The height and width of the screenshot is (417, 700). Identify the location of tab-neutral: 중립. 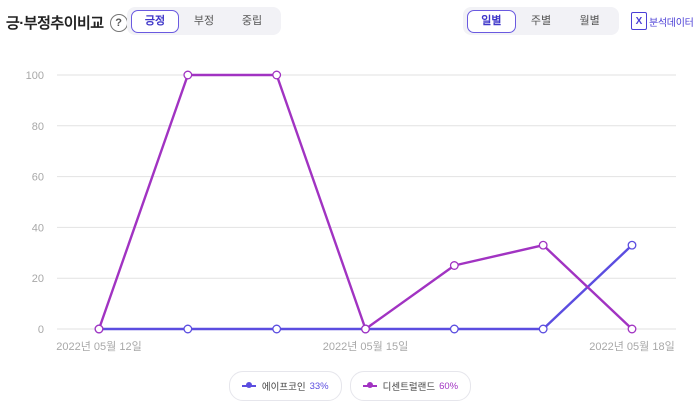
(252, 21).